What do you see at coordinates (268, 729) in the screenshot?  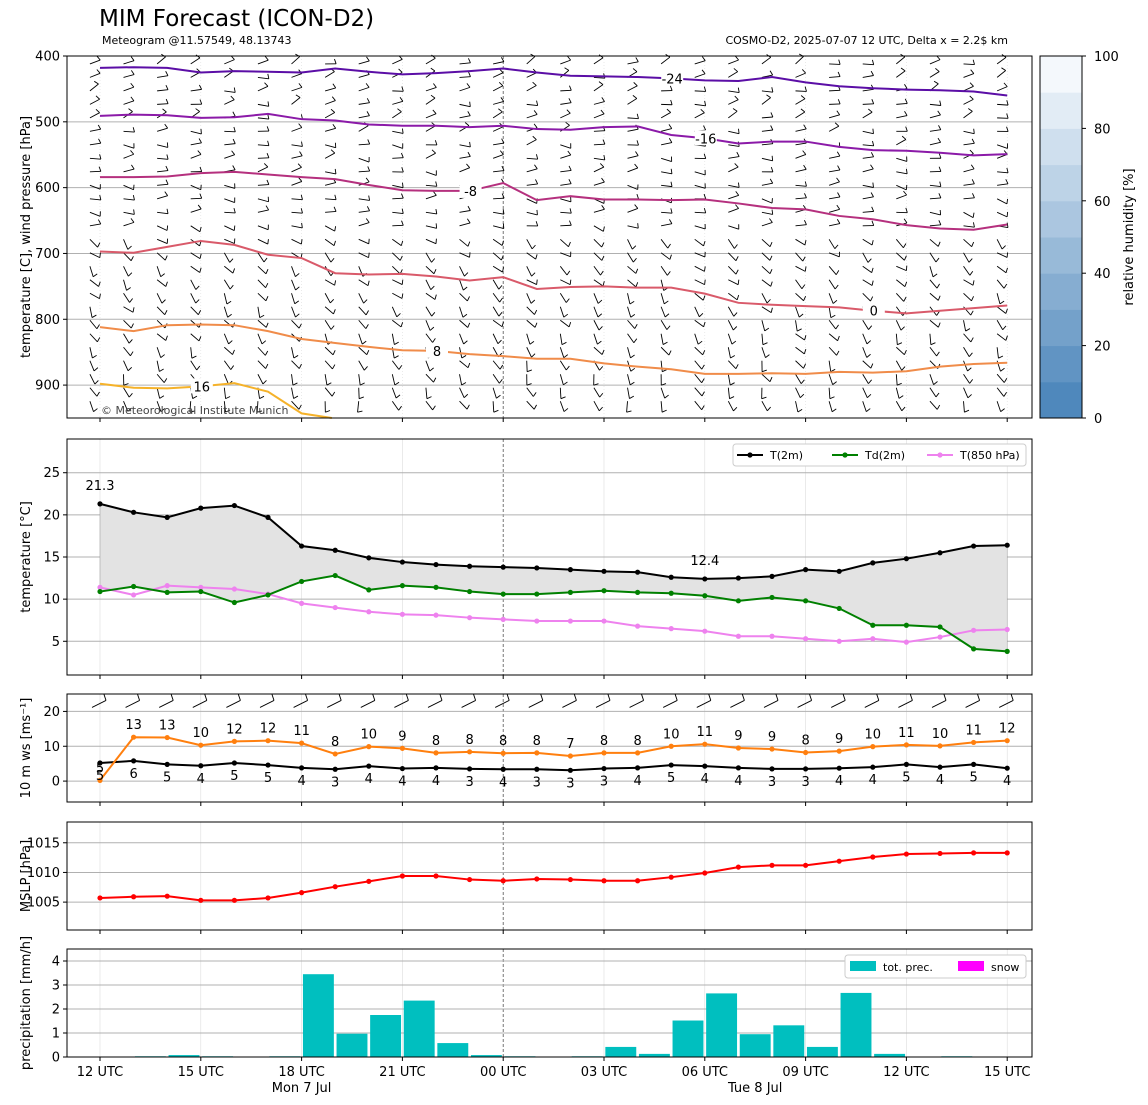 I see `gust-label: 12` at bounding box center [268, 729].